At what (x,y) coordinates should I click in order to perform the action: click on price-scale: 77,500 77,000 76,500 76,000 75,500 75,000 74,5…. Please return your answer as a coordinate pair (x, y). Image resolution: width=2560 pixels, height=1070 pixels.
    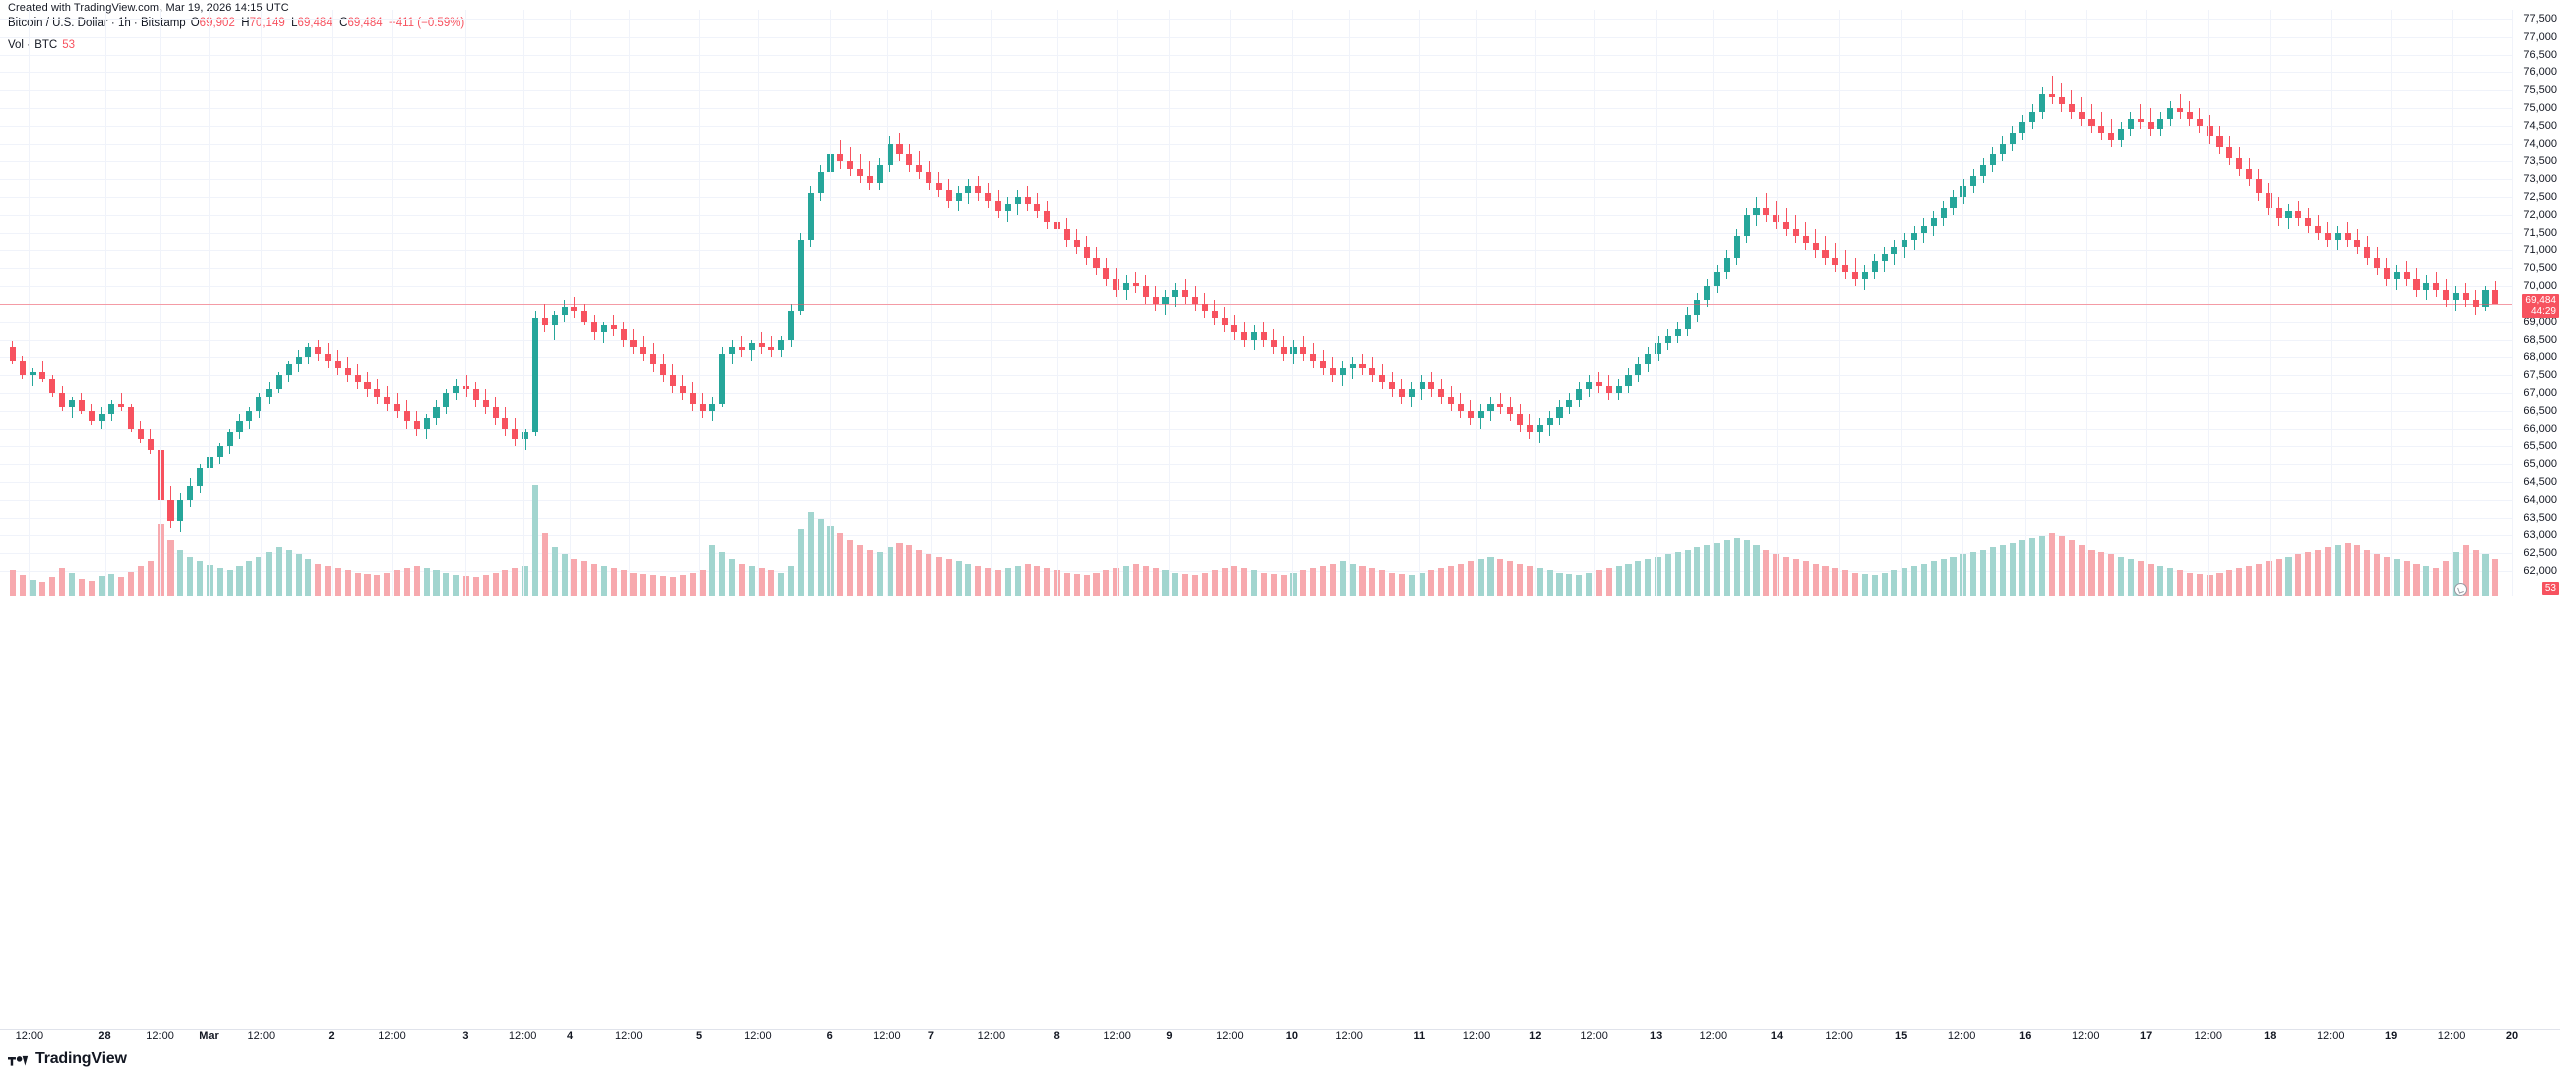
    Looking at the image, I should click on (2536, 519).